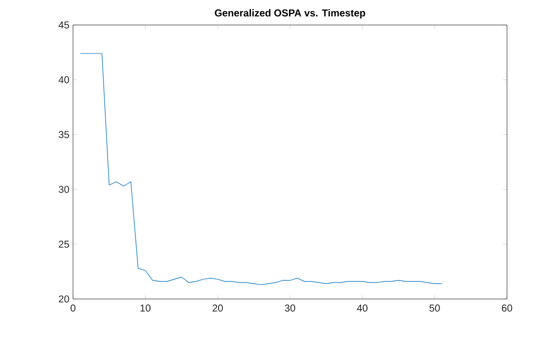 The width and height of the screenshot is (560, 337). I want to click on x-tick-label: 40, so click(362, 308).